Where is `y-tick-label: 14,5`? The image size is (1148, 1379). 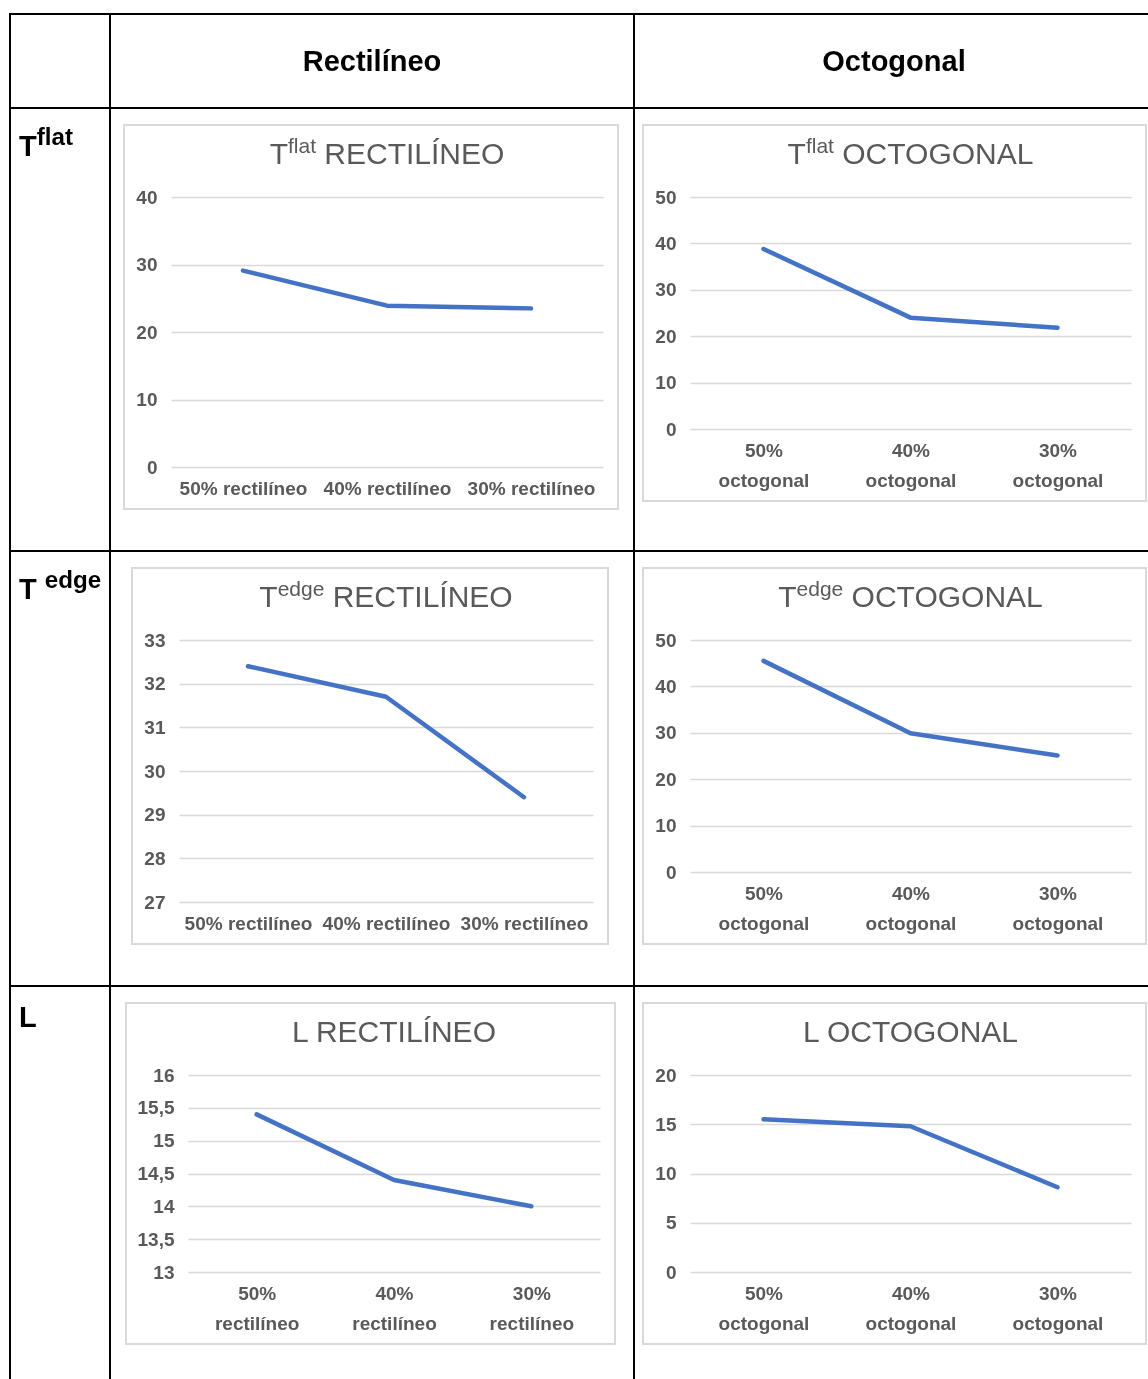
y-tick-label: 14,5 is located at coordinates (156, 1173).